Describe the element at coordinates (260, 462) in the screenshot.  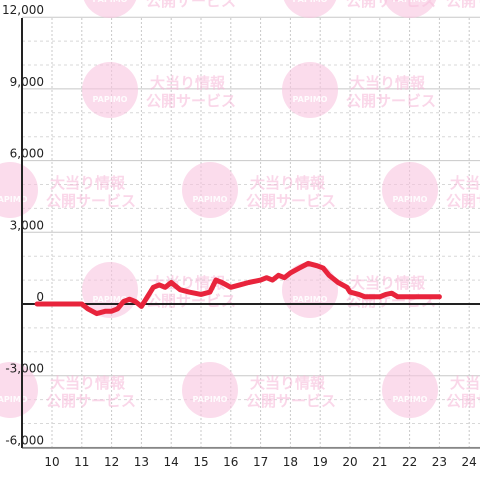
I see `x-tick-label: 17` at that location.